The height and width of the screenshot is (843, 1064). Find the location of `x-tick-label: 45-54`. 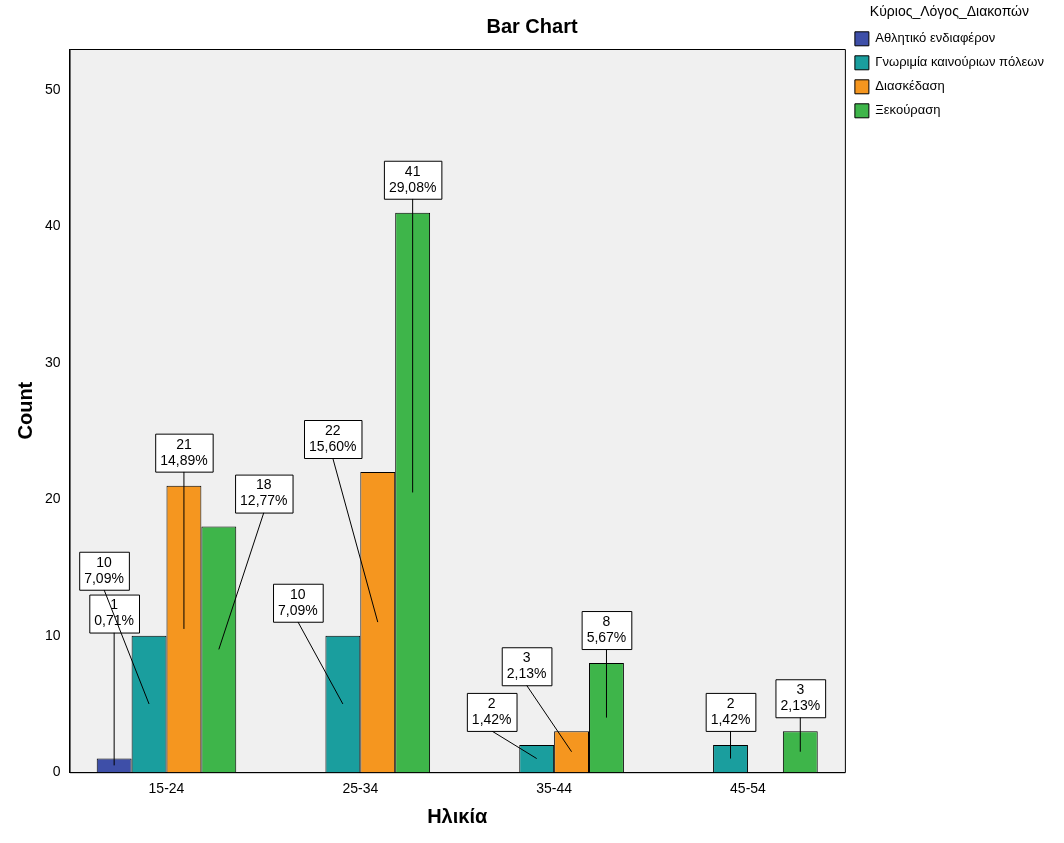

x-tick-label: 45-54 is located at coordinates (748, 788).